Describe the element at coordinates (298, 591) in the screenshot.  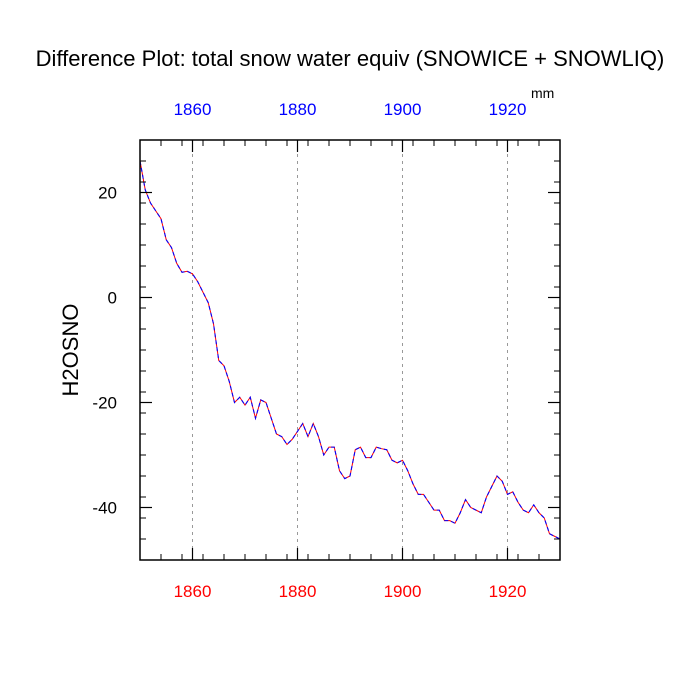
I see `x-tick-label-bottom: 1880` at that location.